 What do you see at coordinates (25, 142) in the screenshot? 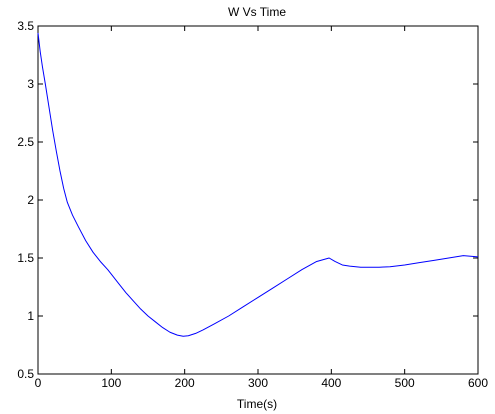
I see `y-tick-label: 2.5` at bounding box center [25, 142].